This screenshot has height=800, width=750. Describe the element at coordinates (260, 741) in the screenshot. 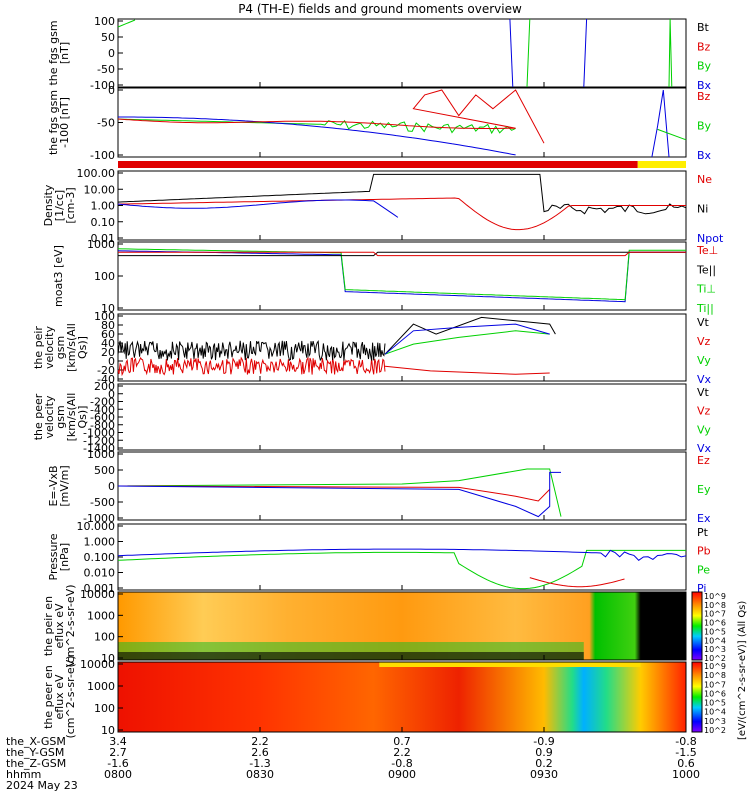

I see `bottom-row-value: 2.2` at that location.